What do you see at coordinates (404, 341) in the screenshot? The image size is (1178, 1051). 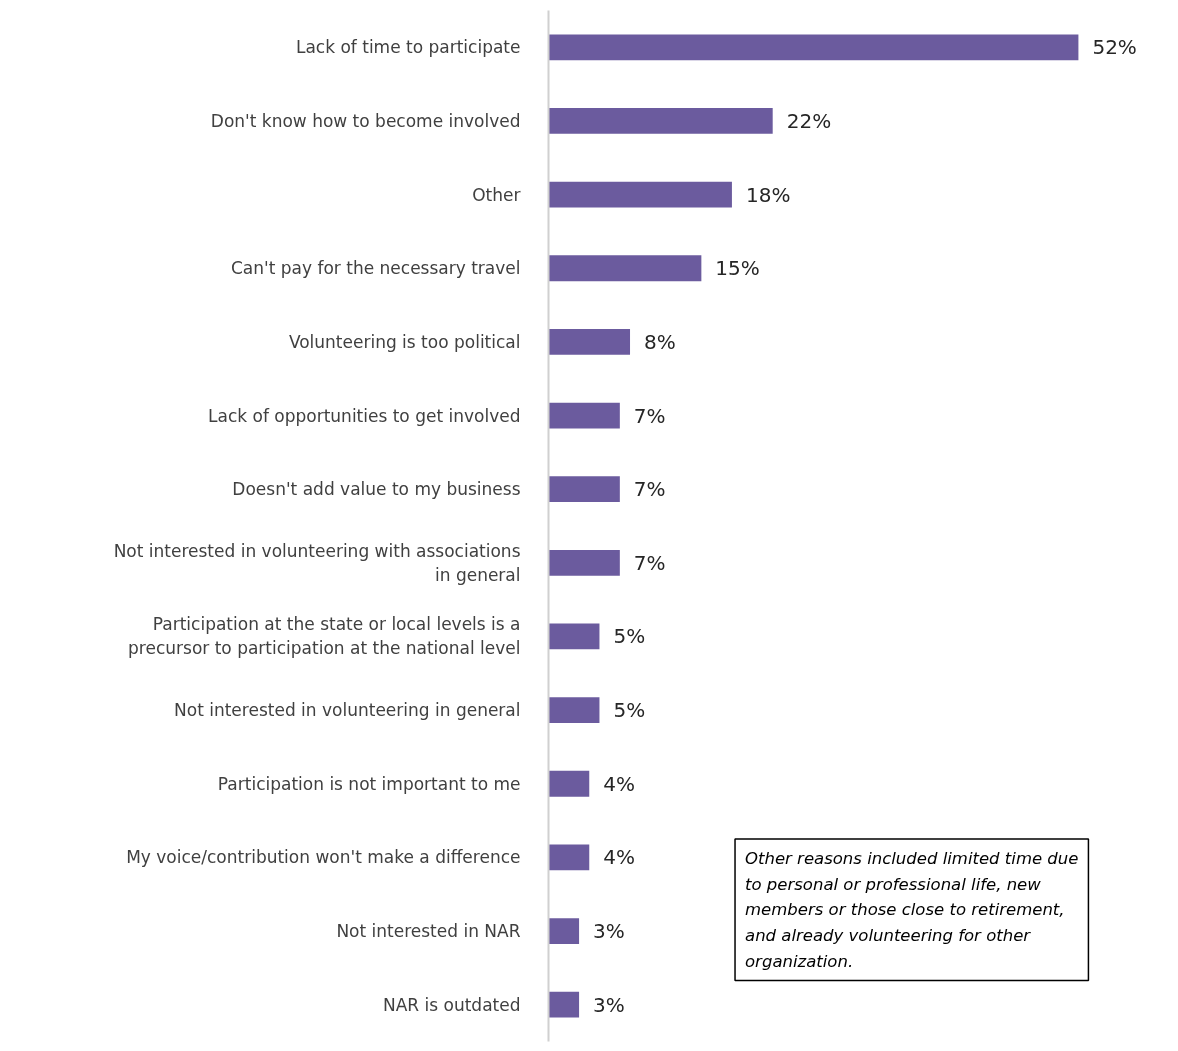 I see `y-tick-label: Volunteering is too political` at bounding box center [404, 341].